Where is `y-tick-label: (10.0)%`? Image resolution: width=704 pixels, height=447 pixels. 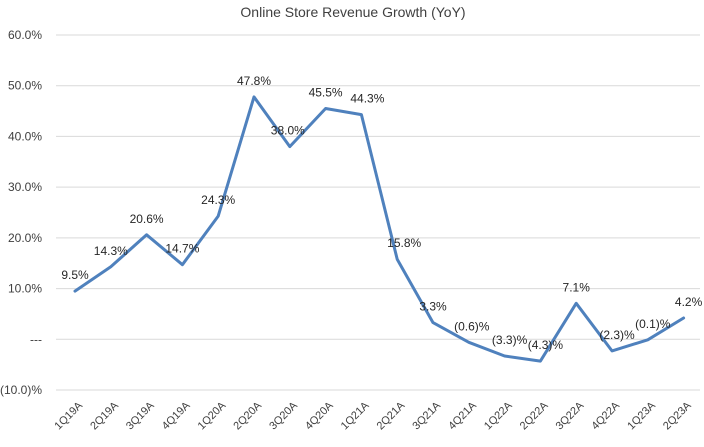
y-tick-label: (10.0)% is located at coordinates (21, 390).